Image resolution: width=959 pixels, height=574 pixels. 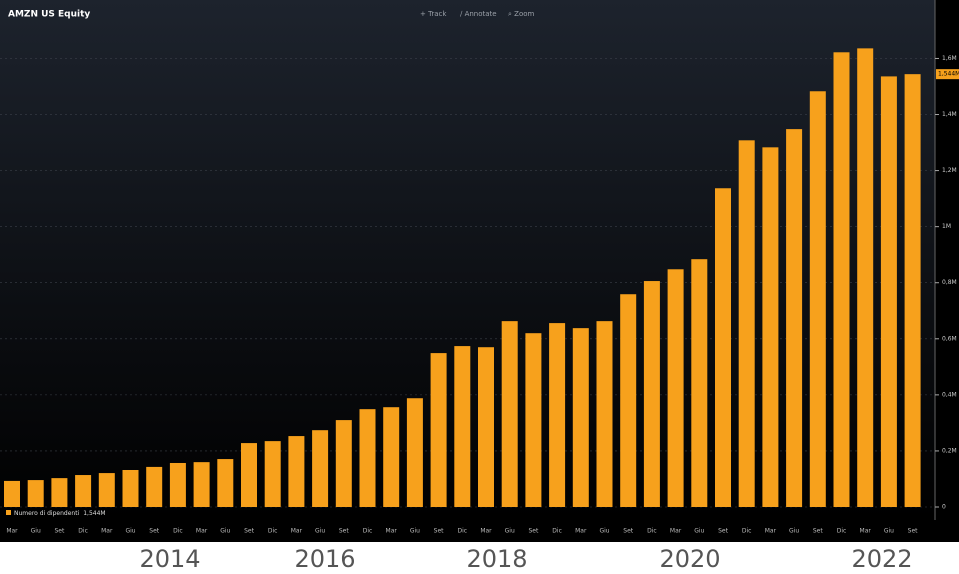 What do you see at coordinates (324, 559) in the screenshot?
I see `year-label: 2016` at bounding box center [324, 559].